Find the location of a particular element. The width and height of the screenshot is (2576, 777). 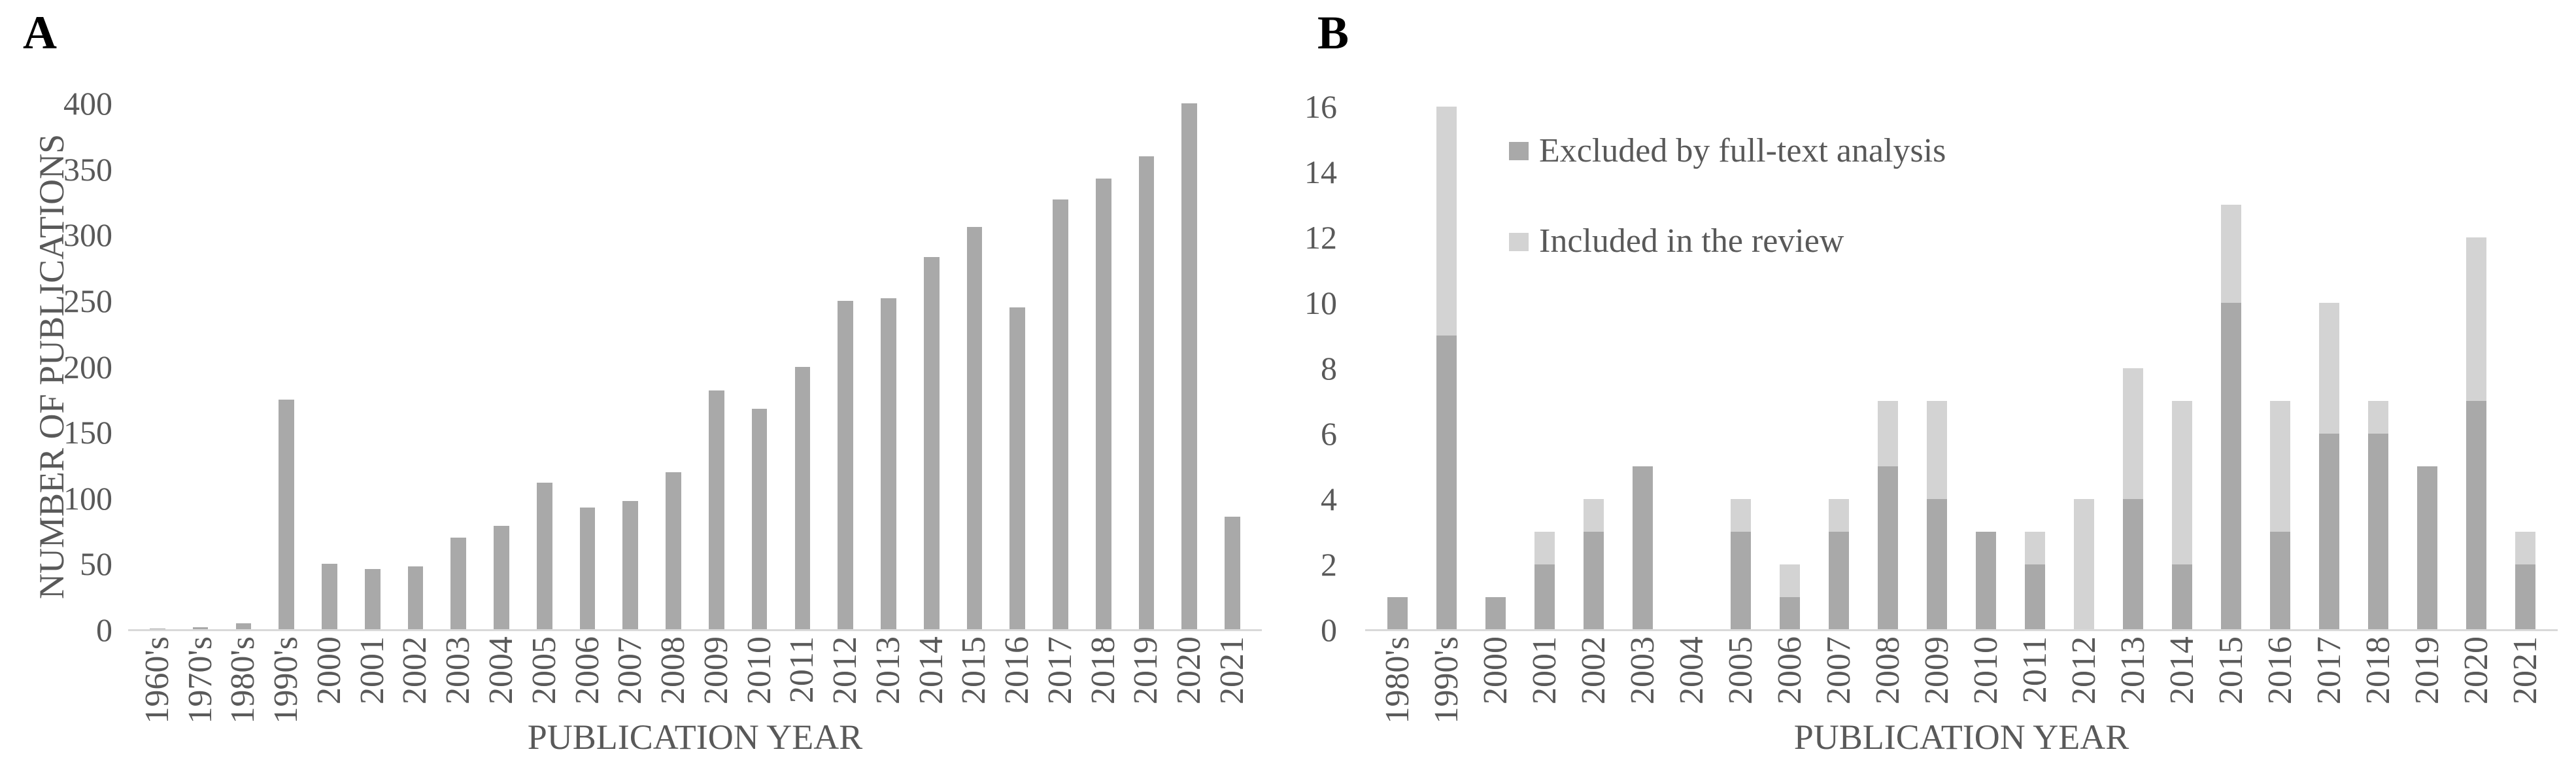

bar-2003 is located at coordinates (1642, 369).